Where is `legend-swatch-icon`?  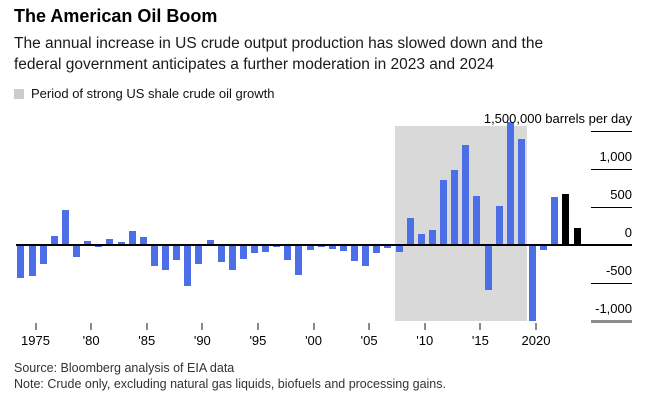
legend-swatch-icon is located at coordinates (19, 93).